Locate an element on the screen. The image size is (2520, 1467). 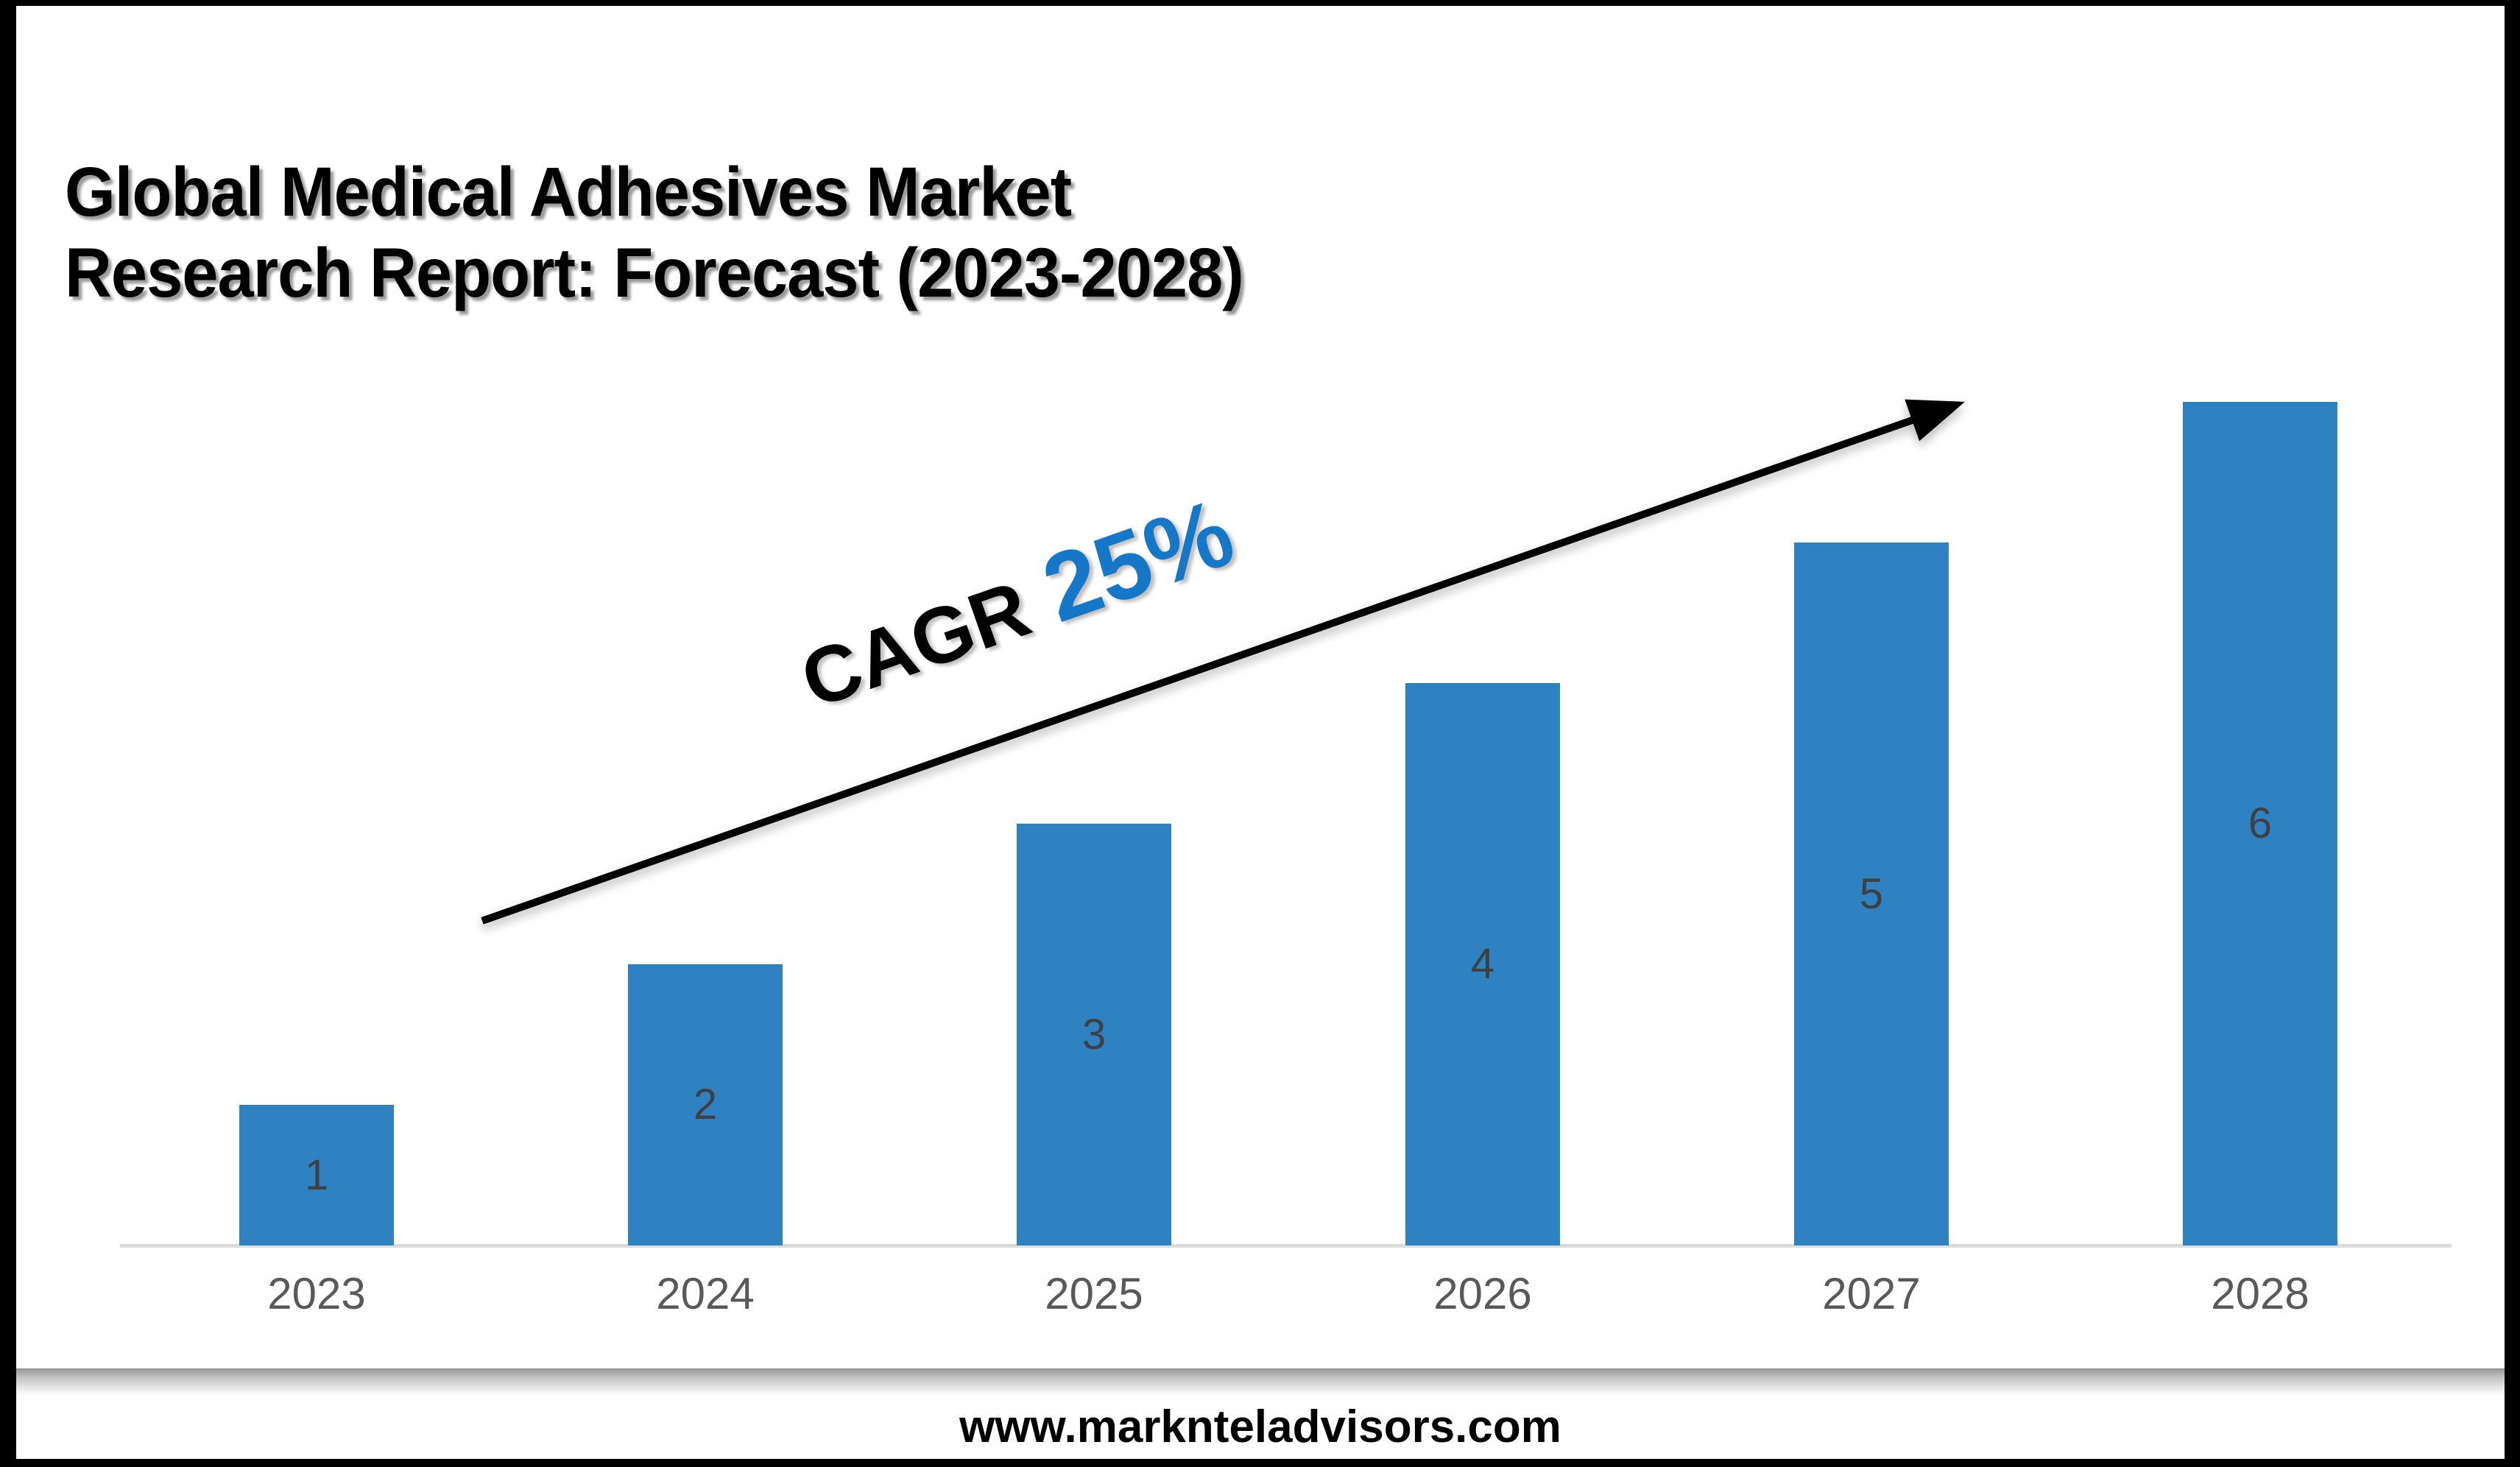
bar-2026 is located at coordinates (1482, 964).